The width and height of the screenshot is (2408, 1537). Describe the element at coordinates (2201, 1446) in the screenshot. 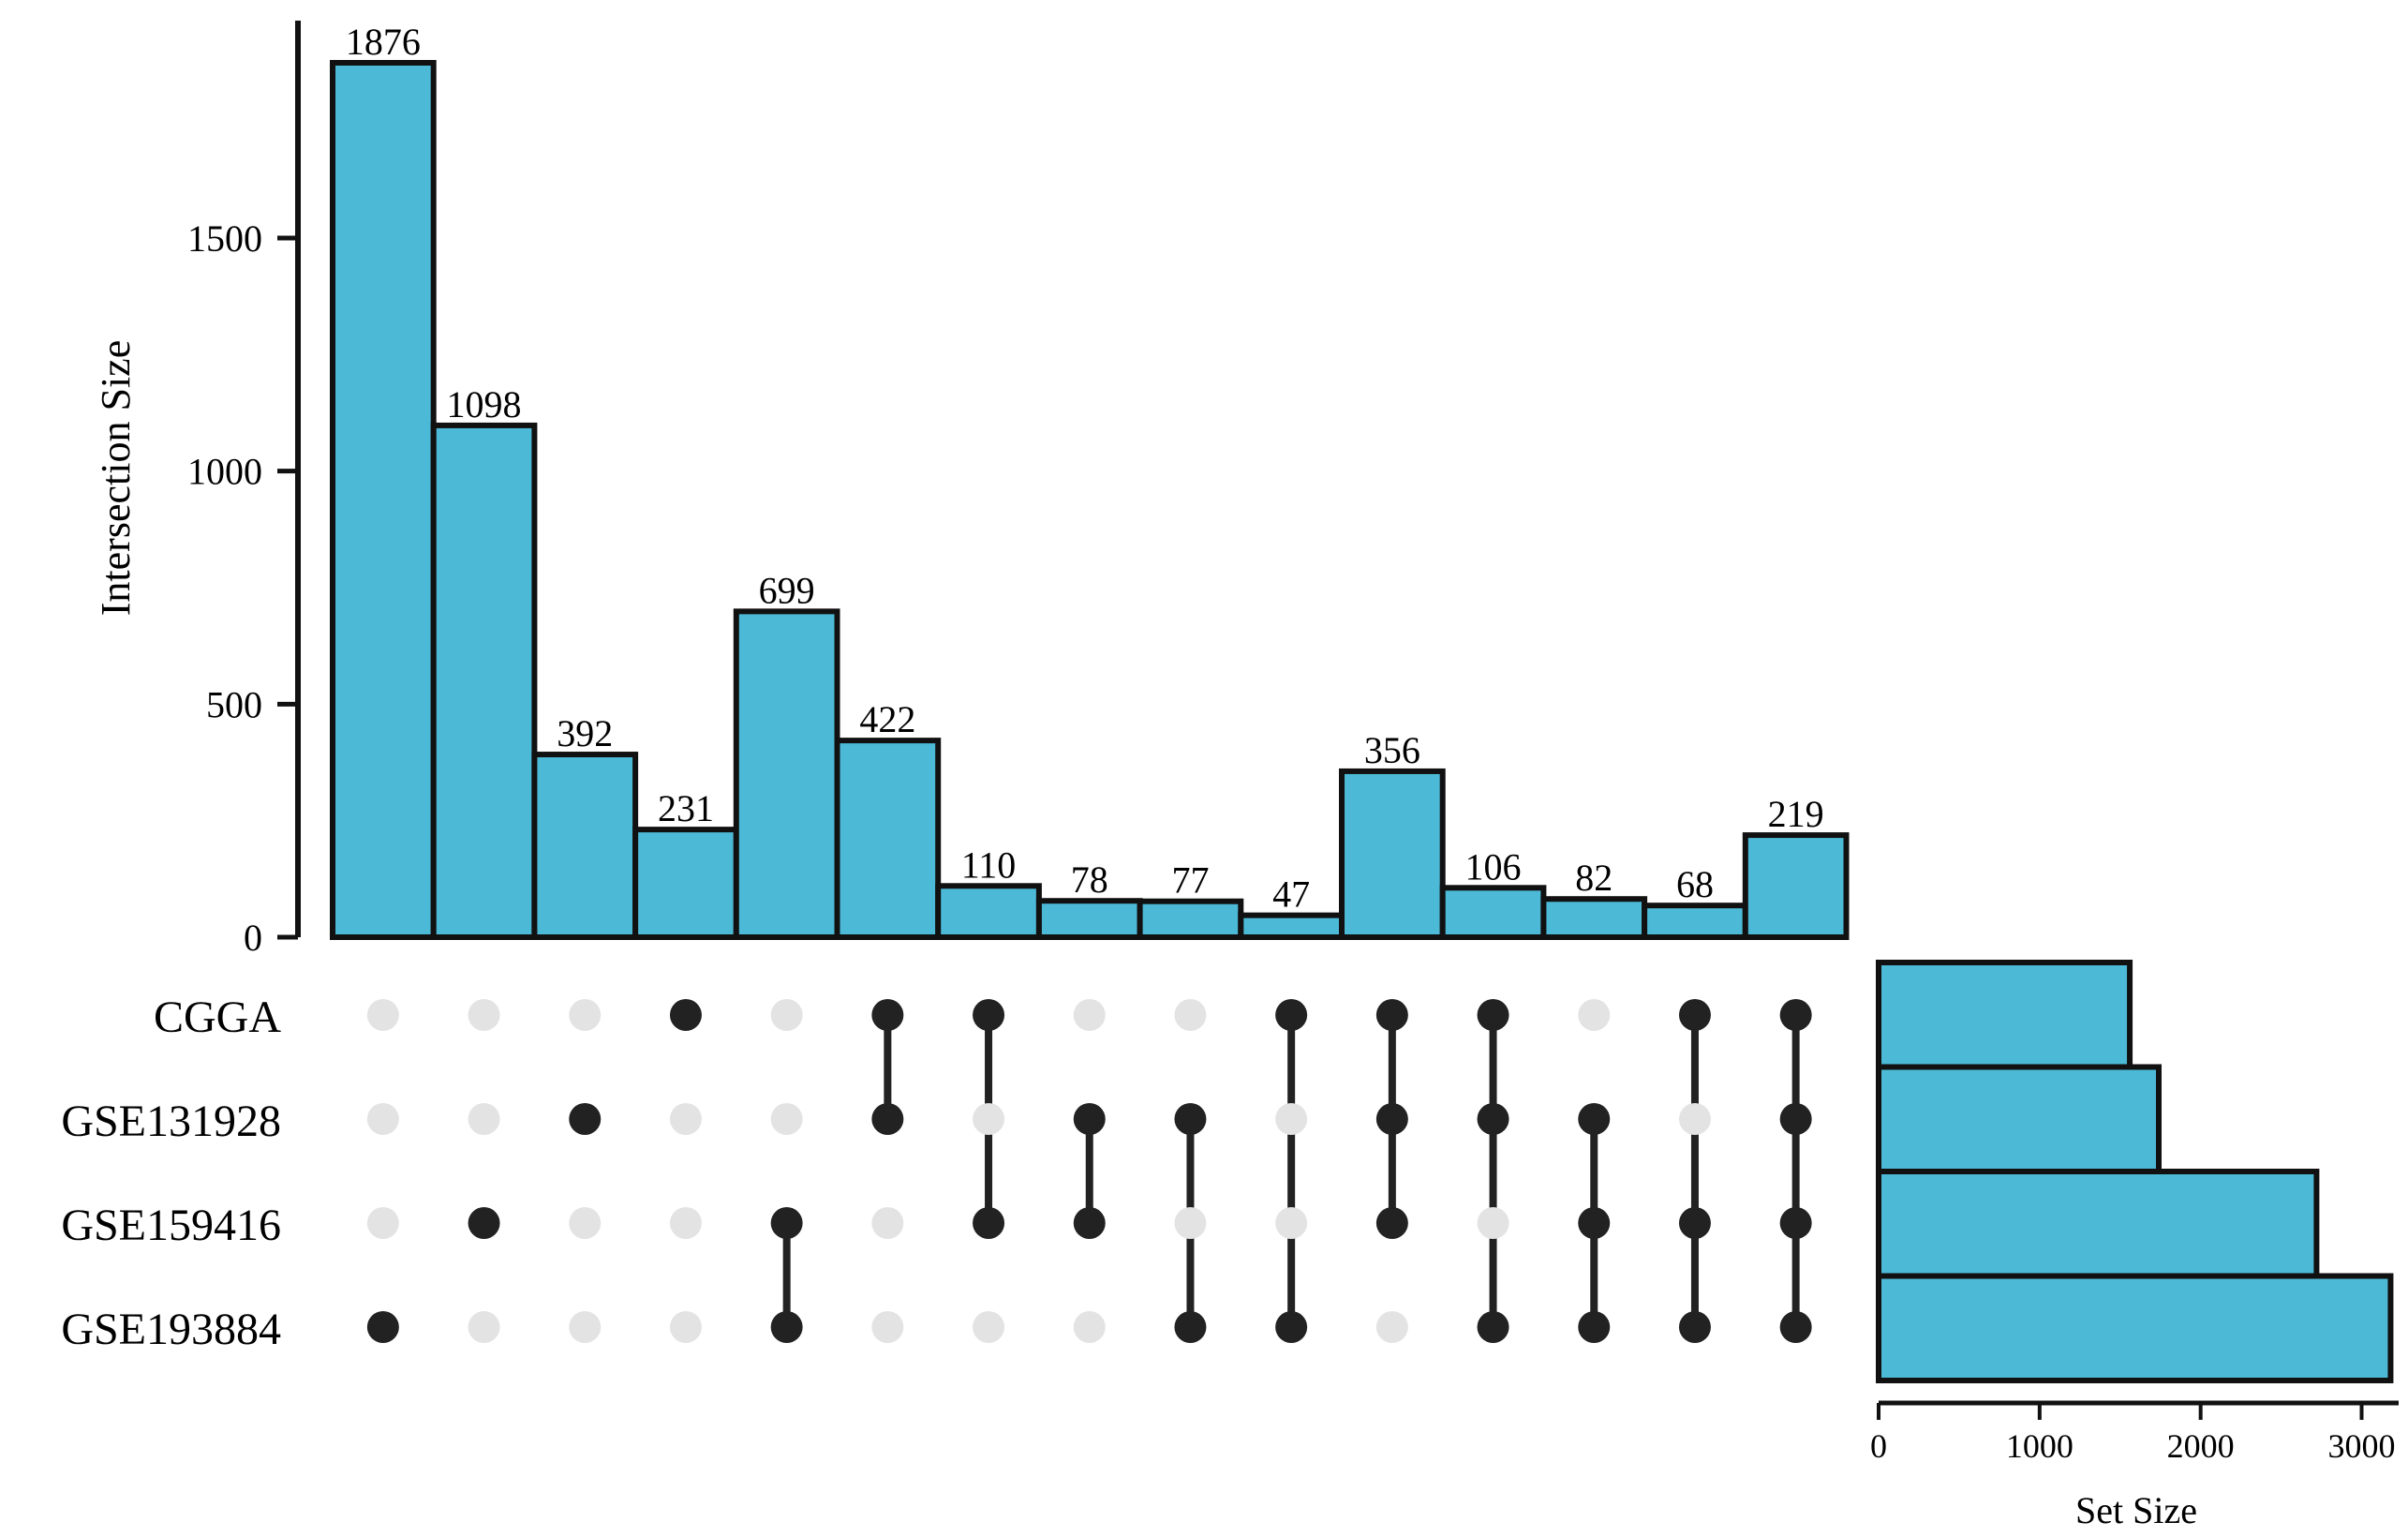

I see `set-size-tick-label: 2000` at that location.